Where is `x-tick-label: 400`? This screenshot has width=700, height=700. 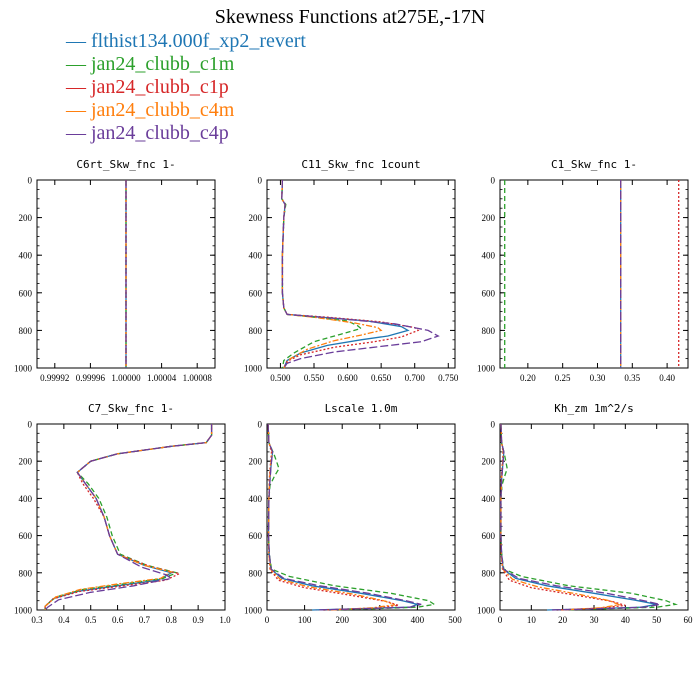 x-tick-label: 400 is located at coordinates (418, 620).